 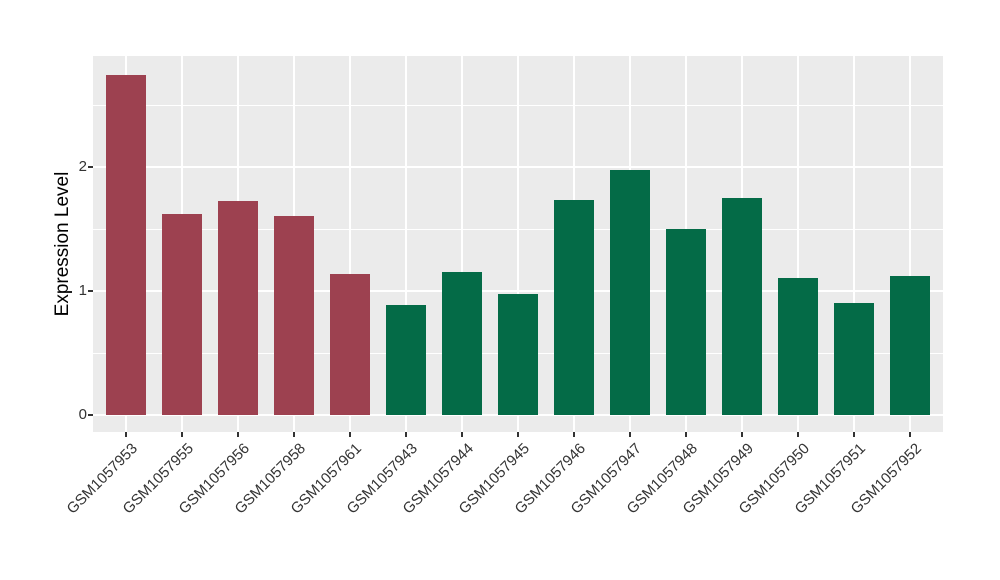 I want to click on y-axis-title: Expression Level, so click(x=62, y=244).